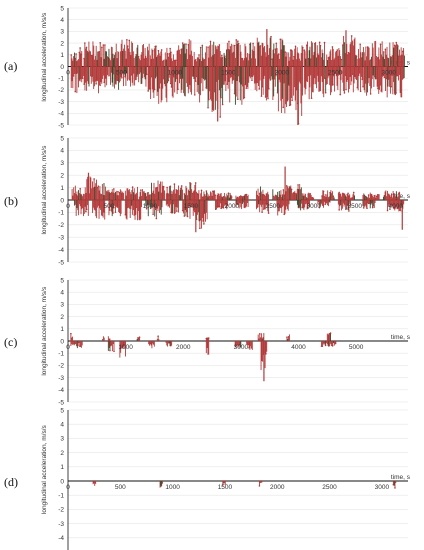  Describe the element at coordinates (335, 73) in the screenshot. I see `x-tick-label: 2500` at that location.